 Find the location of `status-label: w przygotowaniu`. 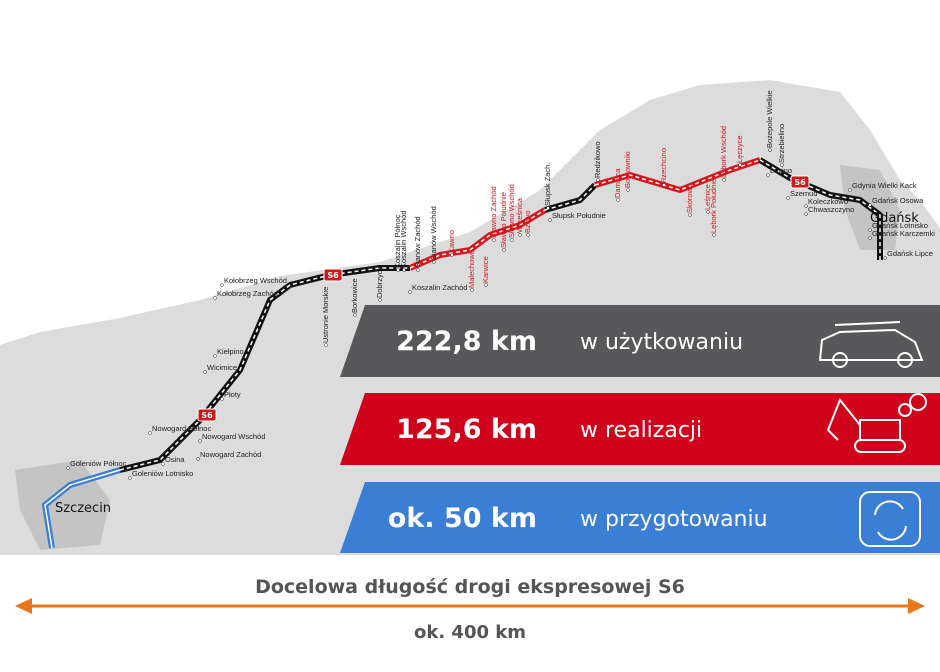

status-label: w przygotowaniu is located at coordinates (674, 519).